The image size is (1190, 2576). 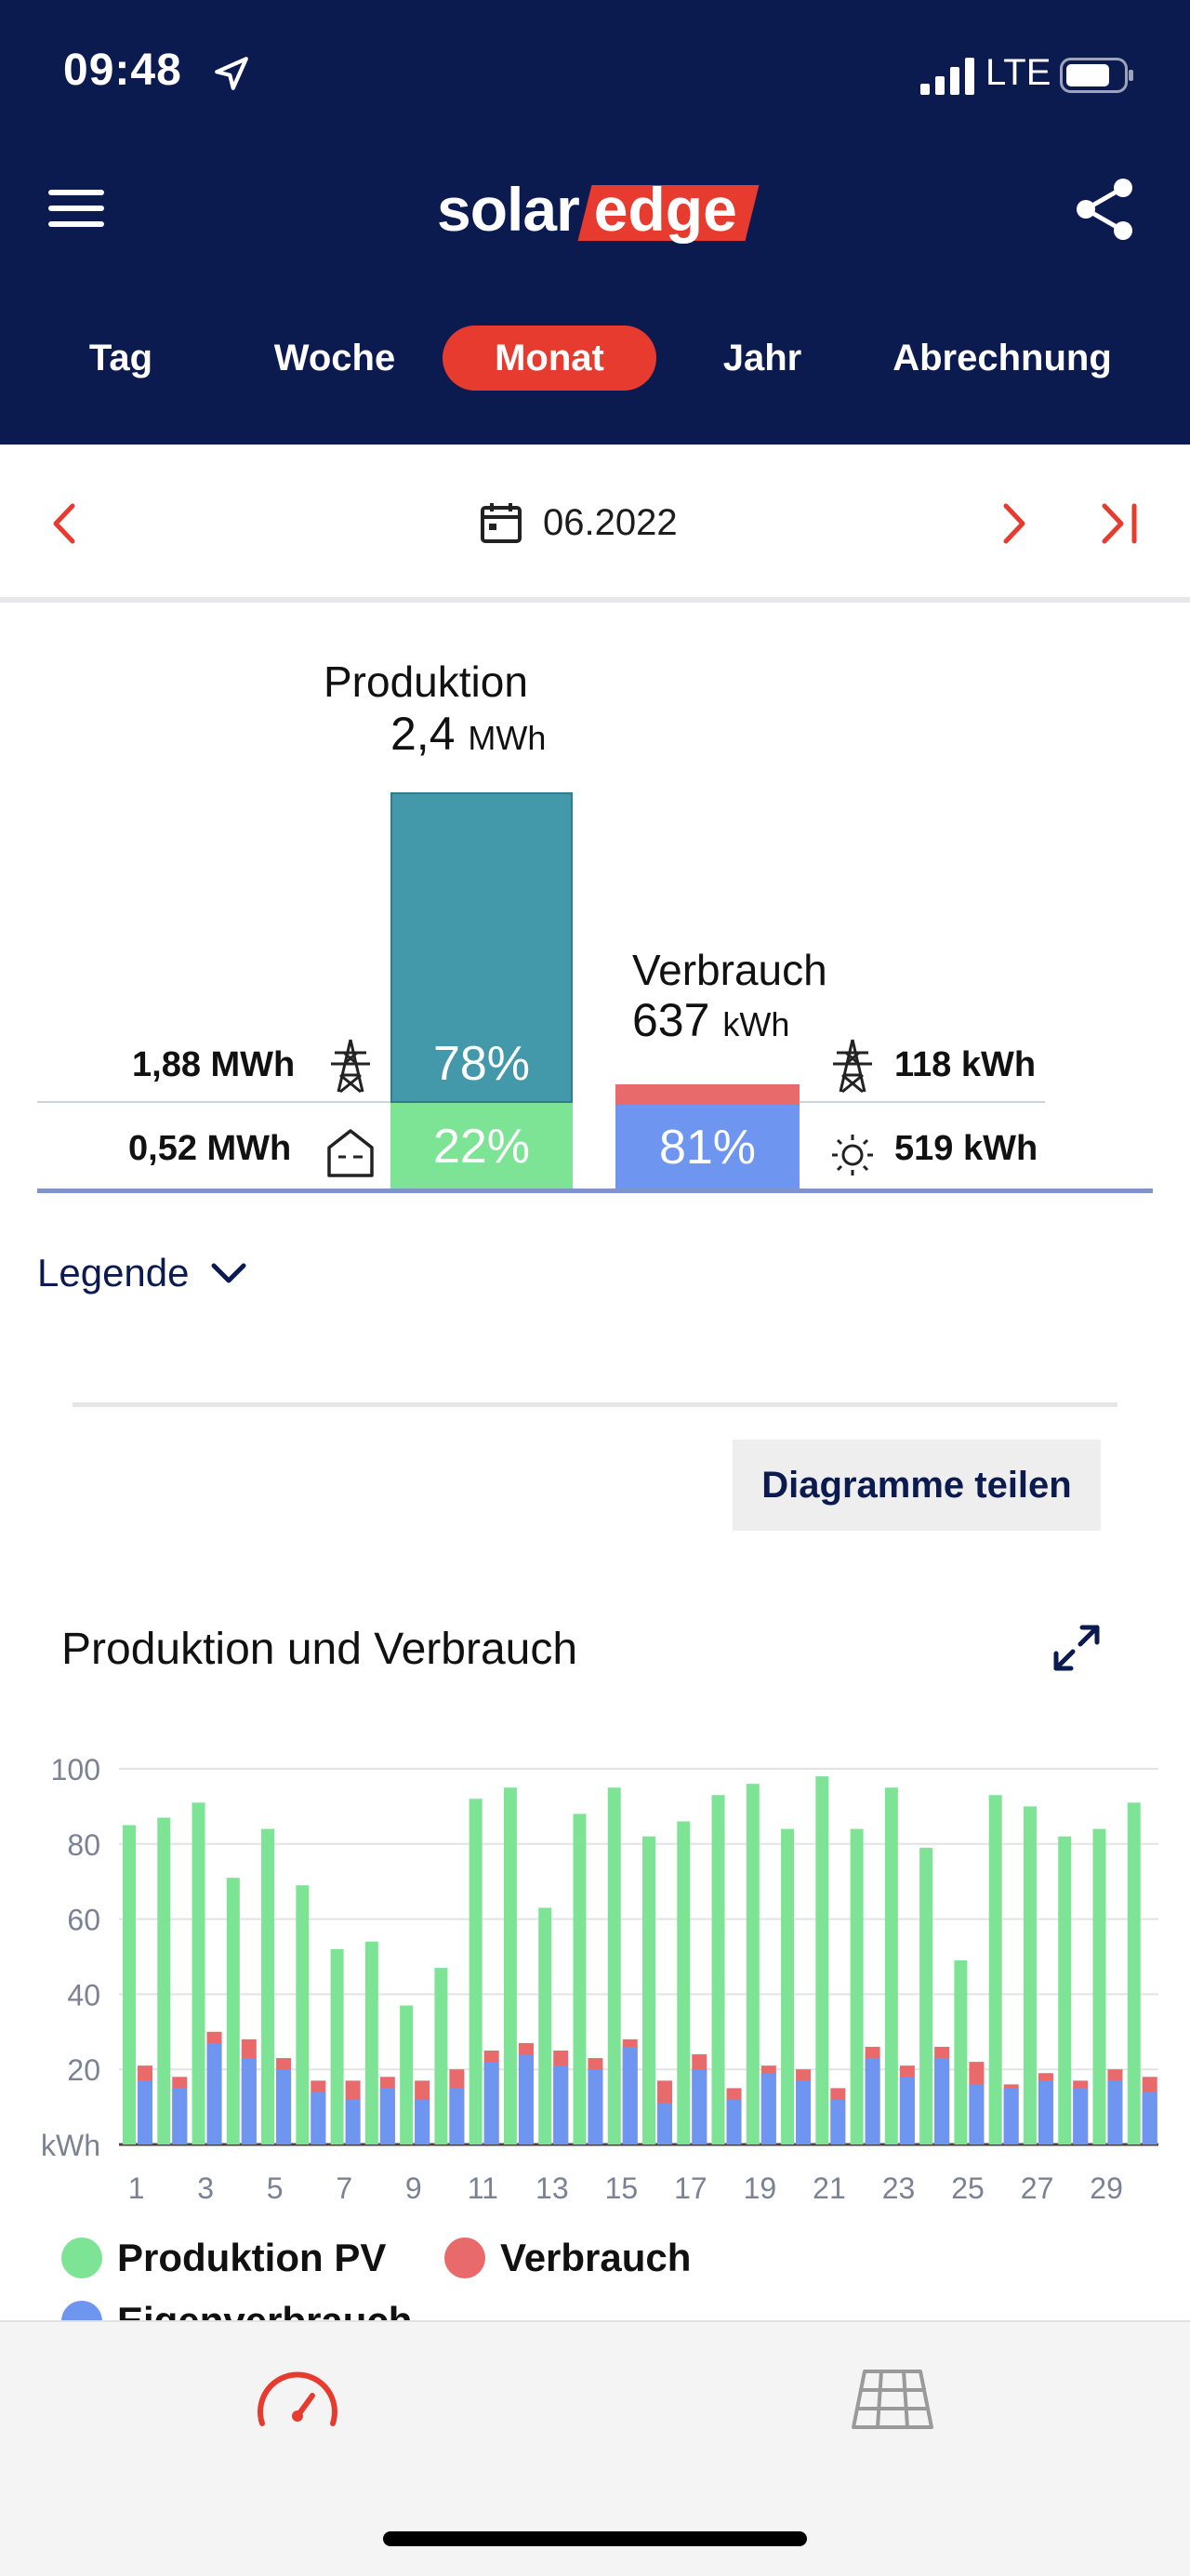 I want to click on share-icon, so click(x=1105, y=209).